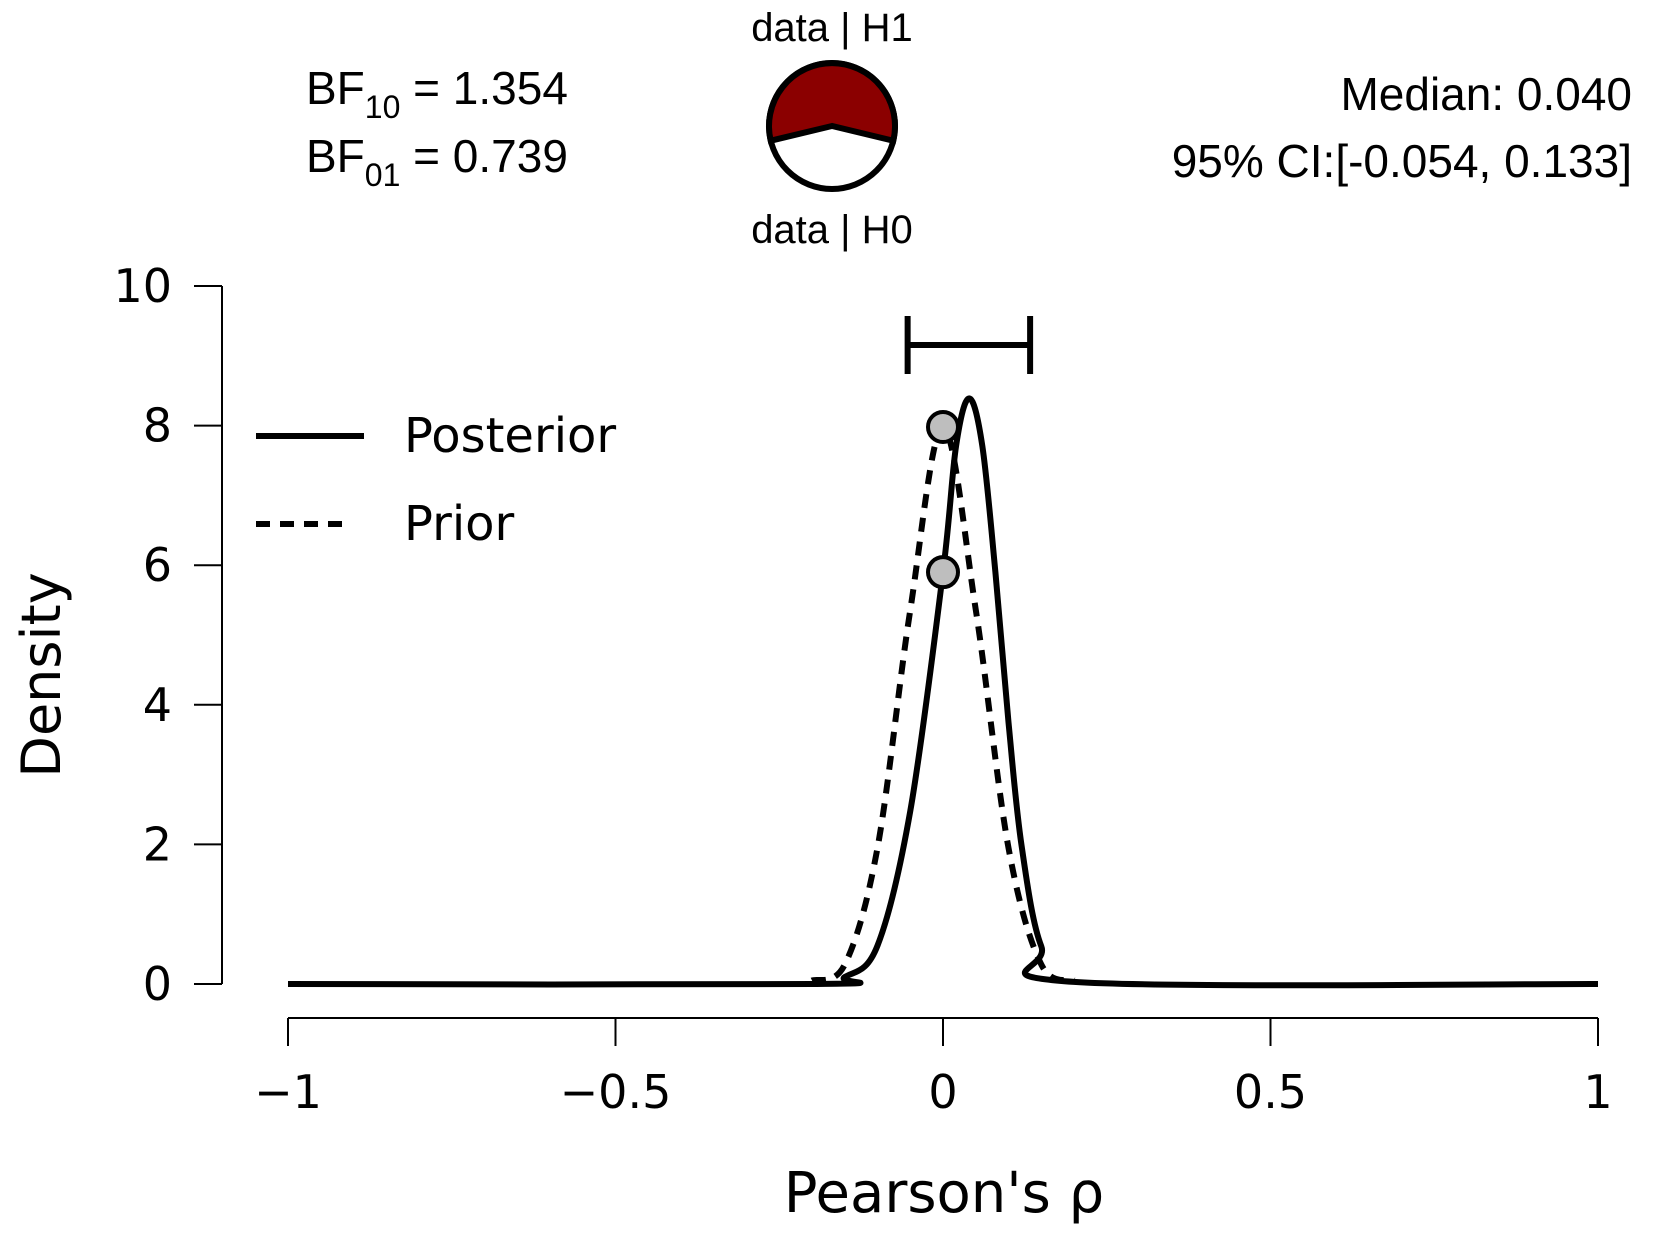 The height and width of the screenshot is (1250, 1656). Describe the element at coordinates (168, 635) in the screenshot. I see `y-axis: 0 2 4 6 8 10` at that location.